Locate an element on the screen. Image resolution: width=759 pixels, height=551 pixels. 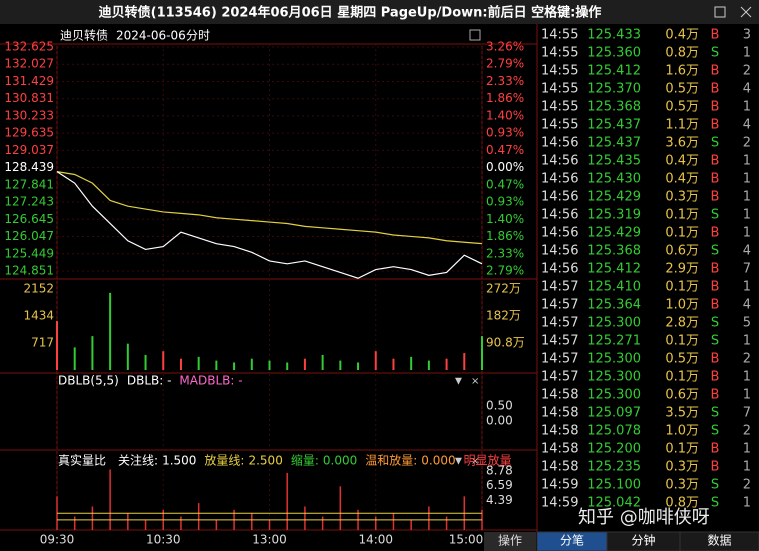
price-tick-label: 124.851 is located at coordinates (29, 271).